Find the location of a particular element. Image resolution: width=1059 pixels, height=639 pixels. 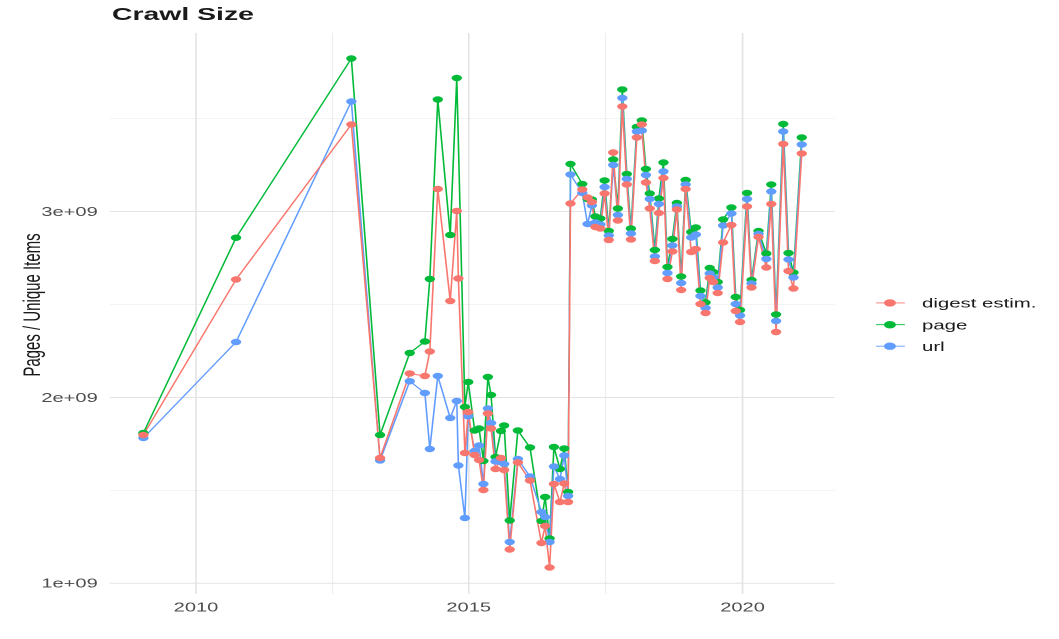

svg-text: url is located at coordinates (933, 347).